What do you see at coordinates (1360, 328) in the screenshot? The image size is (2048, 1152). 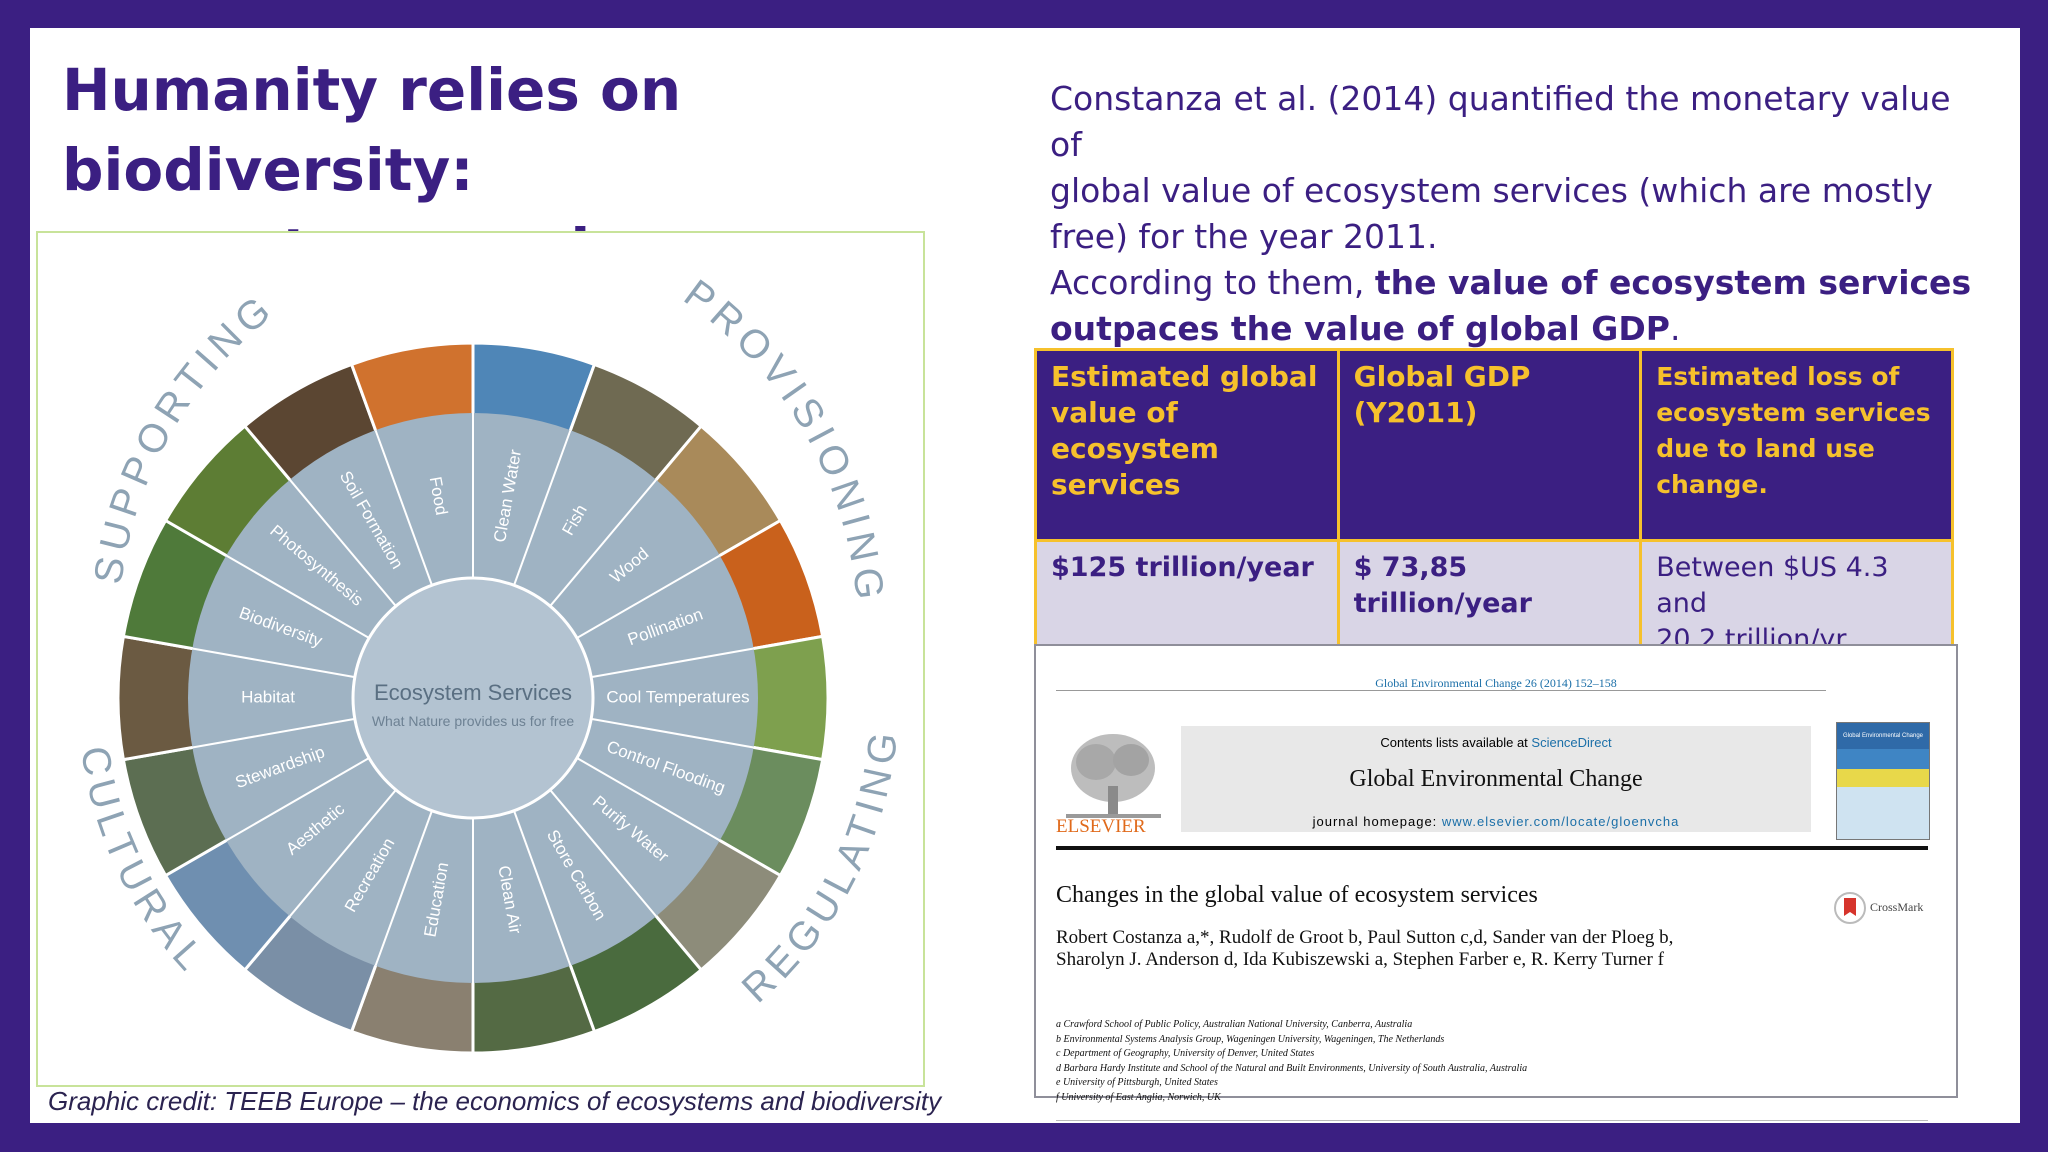 I see `intro-emphasis-2: outpaces the value of global GDP` at bounding box center [1360, 328].